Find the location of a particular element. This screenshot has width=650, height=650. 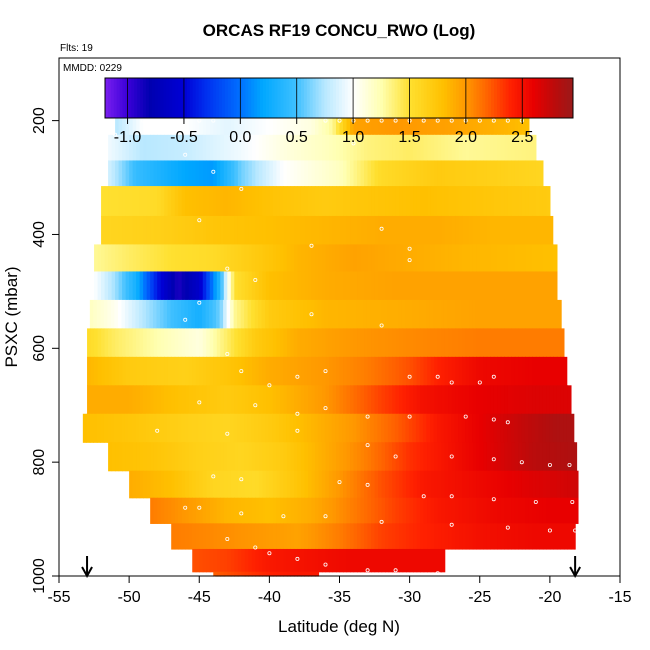

colorbar-tick-label: 1.5 is located at coordinates (409, 137).